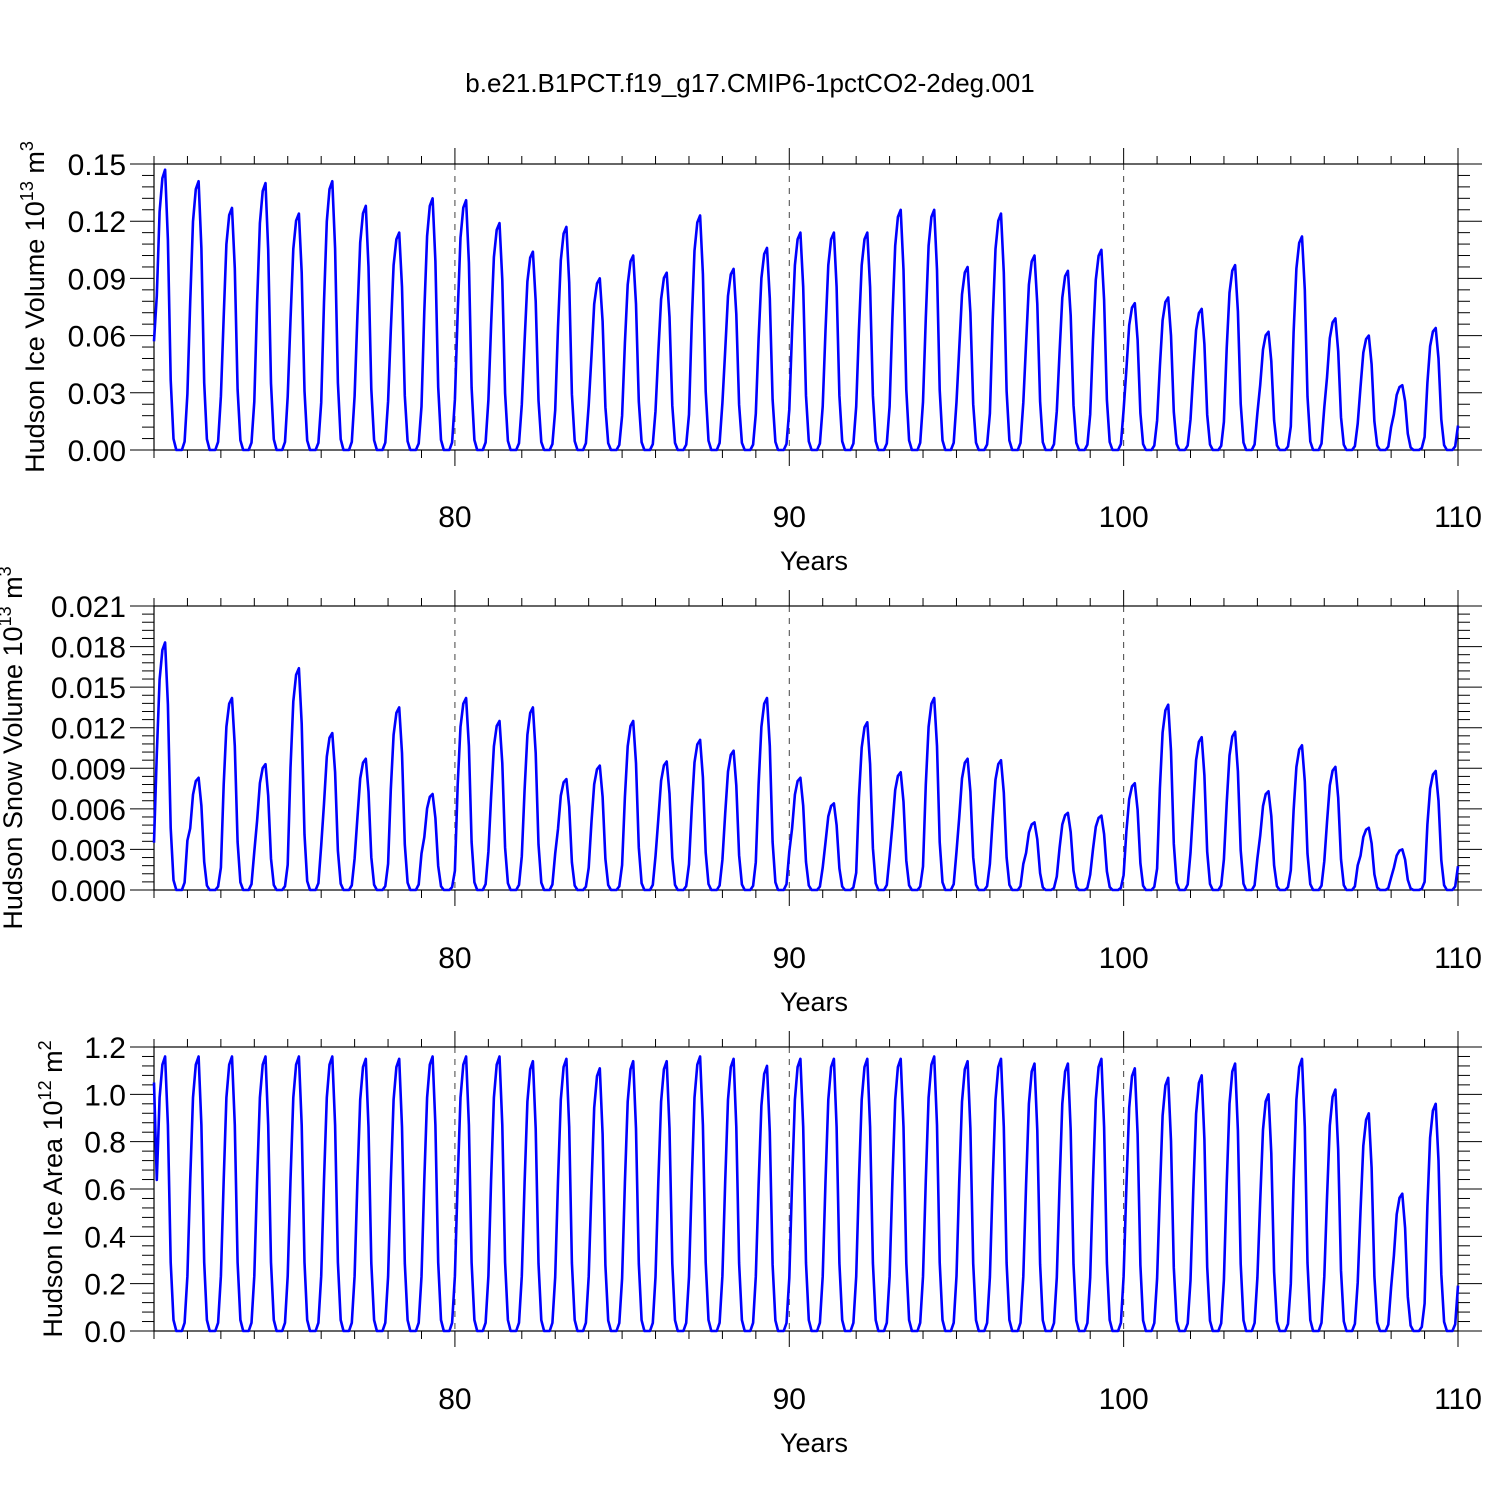  Describe the element at coordinates (105, 1095) in the screenshot. I see `y-tick-label: 1.0` at that location.